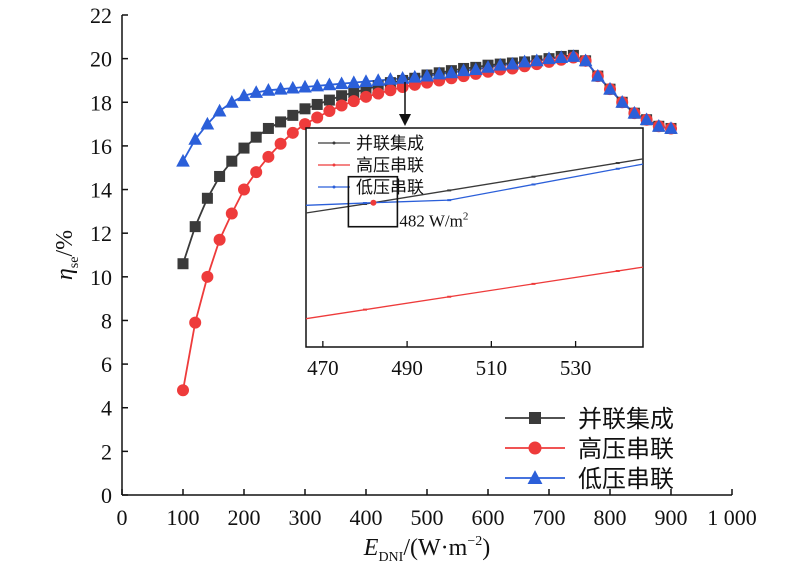 This screenshot has width=800, height=566. Describe the element at coordinates (106, 364) in the screenshot. I see `y-tick-label: 6` at that location.